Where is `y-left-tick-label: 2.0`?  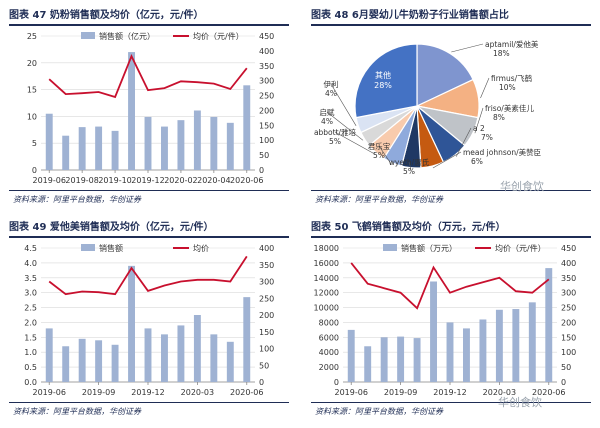
y-left-tick-label: 2.0 is located at coordinates (30, 322).